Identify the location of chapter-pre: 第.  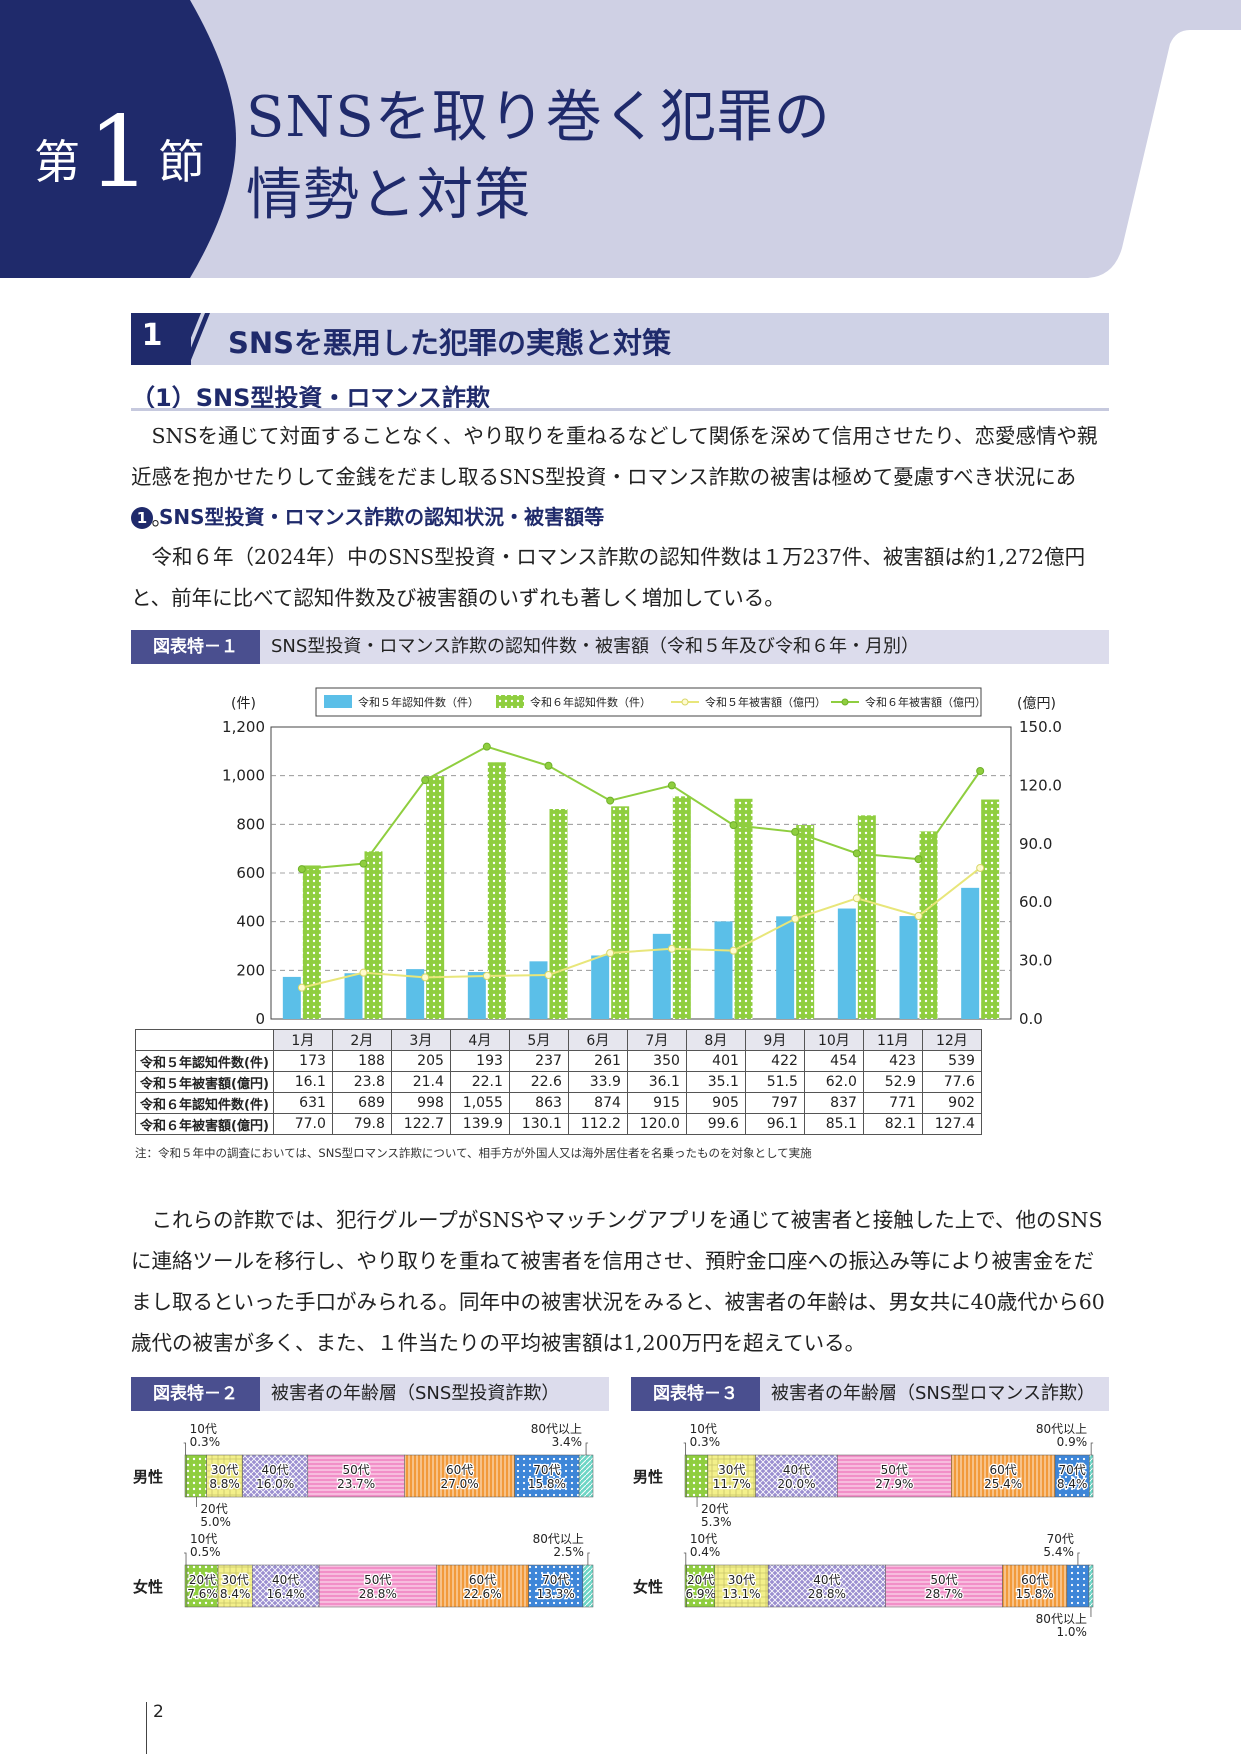
(58, 162).